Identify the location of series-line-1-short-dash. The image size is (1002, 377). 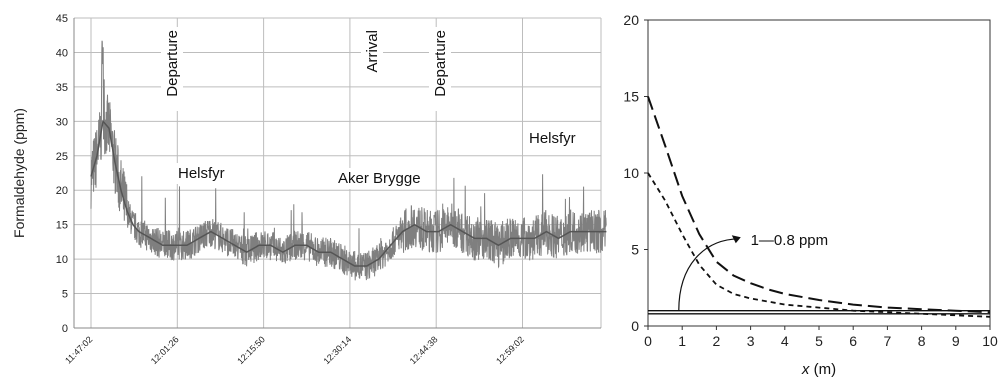
(819, 245).